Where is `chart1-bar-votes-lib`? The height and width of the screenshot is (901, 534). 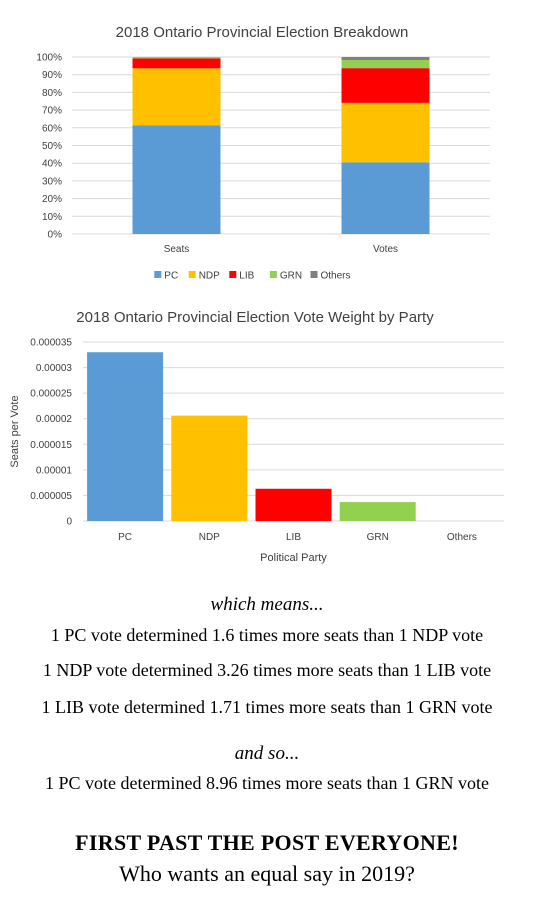 chart1-bar-votes-lib is located at coordinates (385, 85).